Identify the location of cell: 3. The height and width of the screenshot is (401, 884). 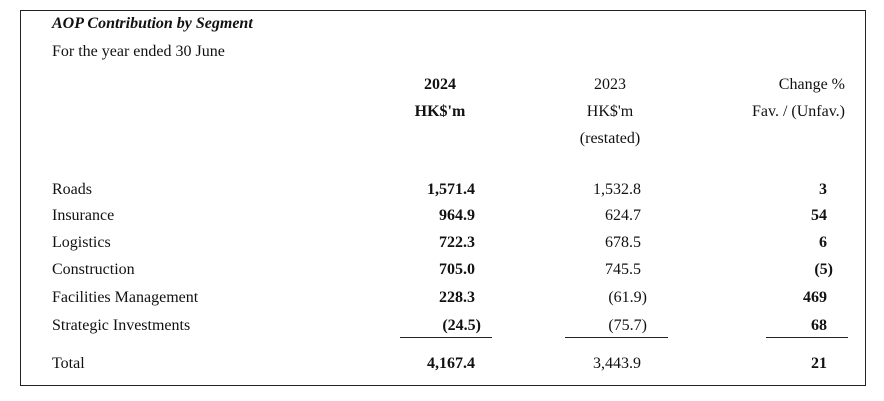
(823, 189).